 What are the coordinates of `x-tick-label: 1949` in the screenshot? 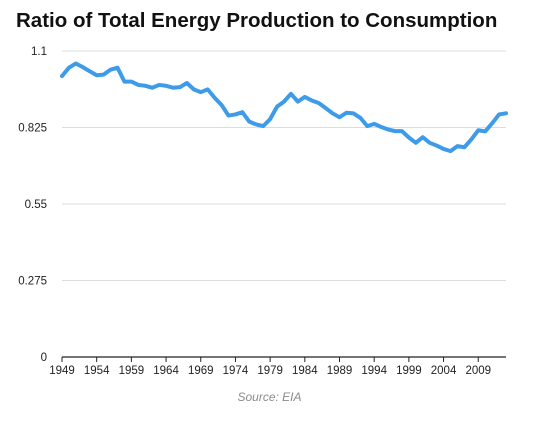 It's located at (62, 371).